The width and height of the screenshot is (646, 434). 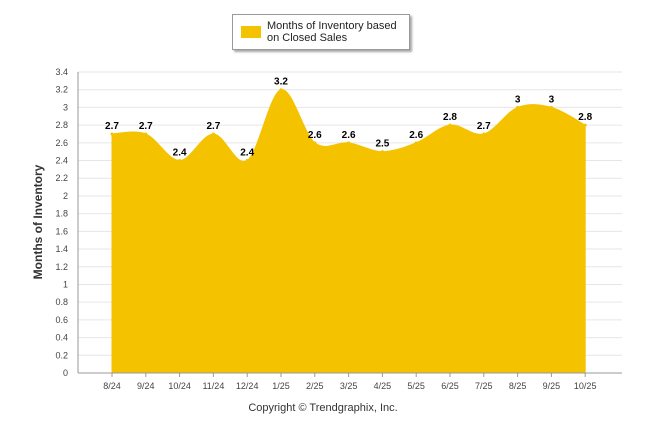 What do you see at coordinates (251, 32) in the screenshot?
I see `legend-swatch` at bounding box center [251, 32].